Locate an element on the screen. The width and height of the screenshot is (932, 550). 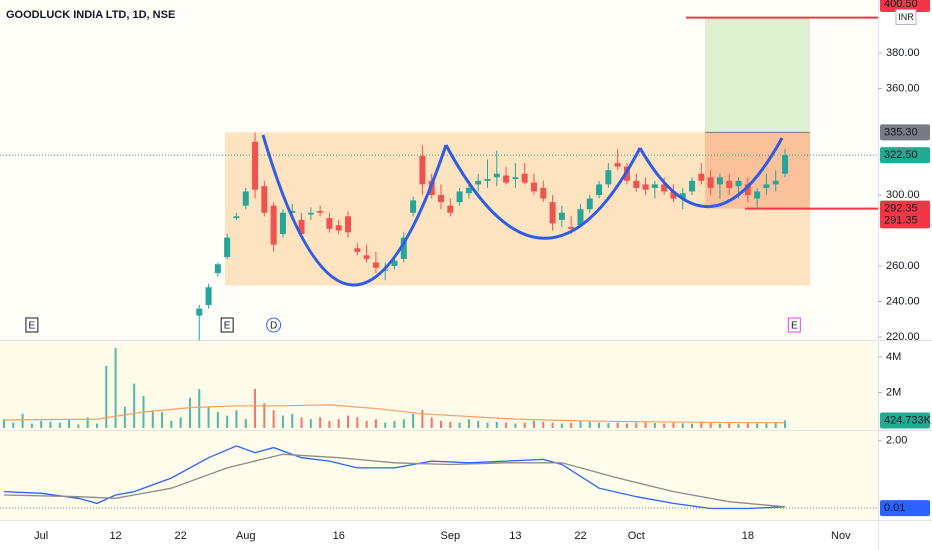
y-tick-label: 220.00 is located at coordinates (903, 337).